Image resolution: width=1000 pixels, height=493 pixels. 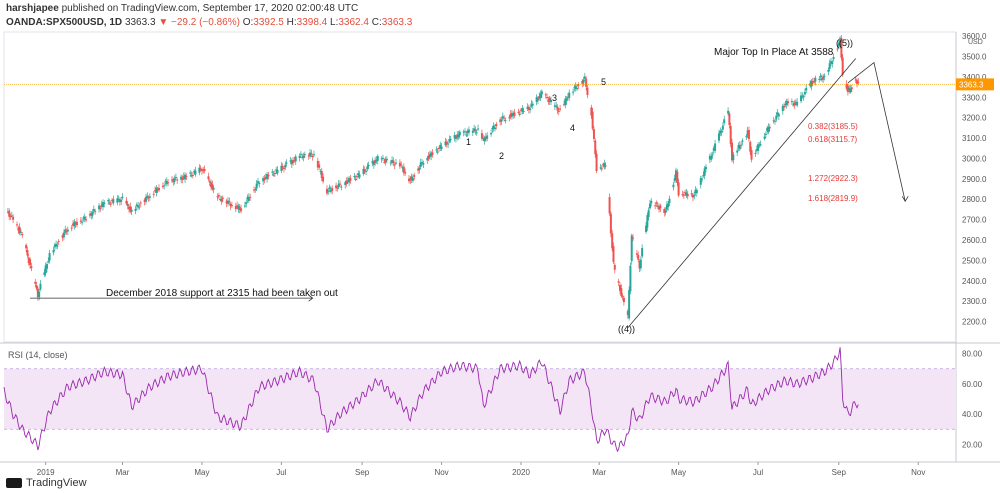 What do you see at coordinates (163, 22) in the screenshot?
I see `down-arrow-icon: ▼` at bounding box center [163, 22].